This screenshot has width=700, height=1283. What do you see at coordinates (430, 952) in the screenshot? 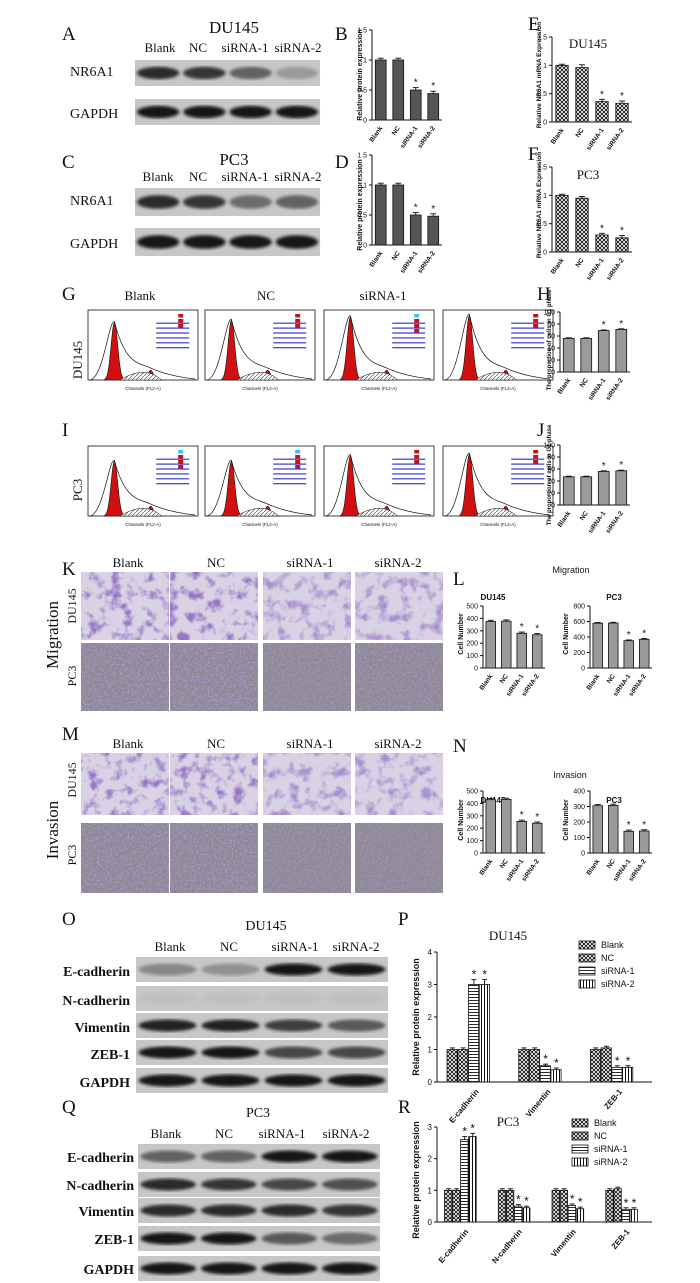
I see `y-tick-label: 4` at bounding box center [430, 952].